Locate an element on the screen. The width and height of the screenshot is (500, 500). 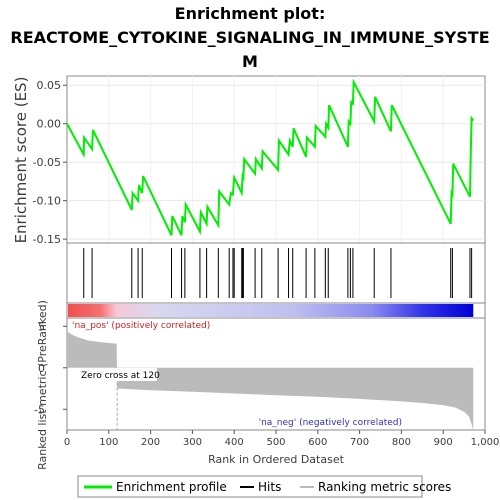
es-y-tick-label: -0.05 is located at coordinates (47, 162).